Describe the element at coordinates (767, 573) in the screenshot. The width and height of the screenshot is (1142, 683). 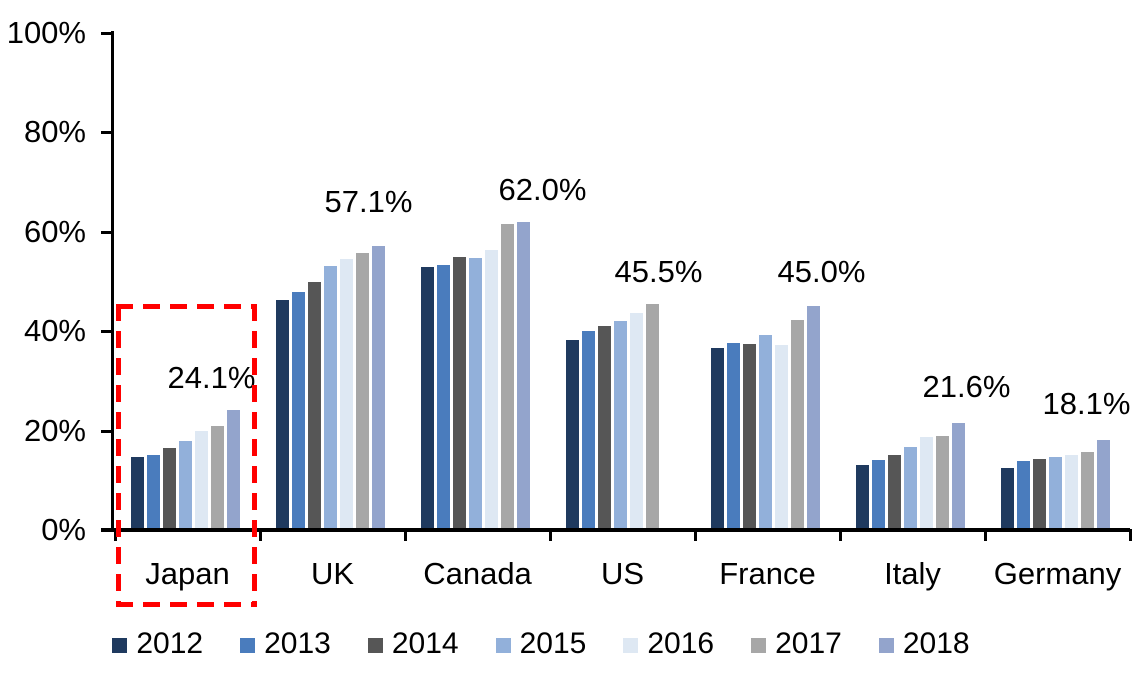
I see `x-label-france: France` at that location.